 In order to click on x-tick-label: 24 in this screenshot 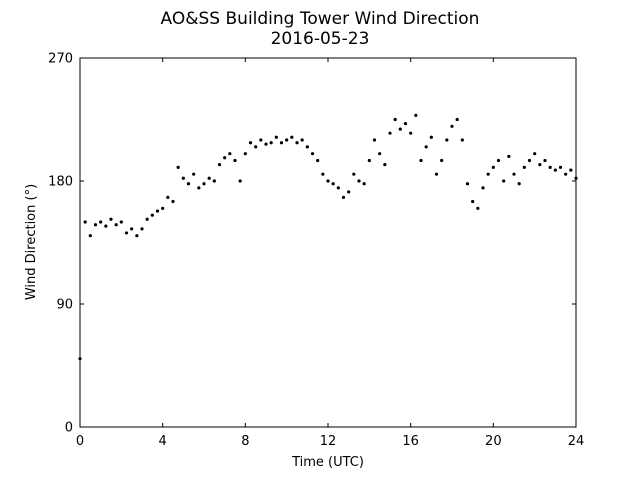, I will do `click(576, 441)`.